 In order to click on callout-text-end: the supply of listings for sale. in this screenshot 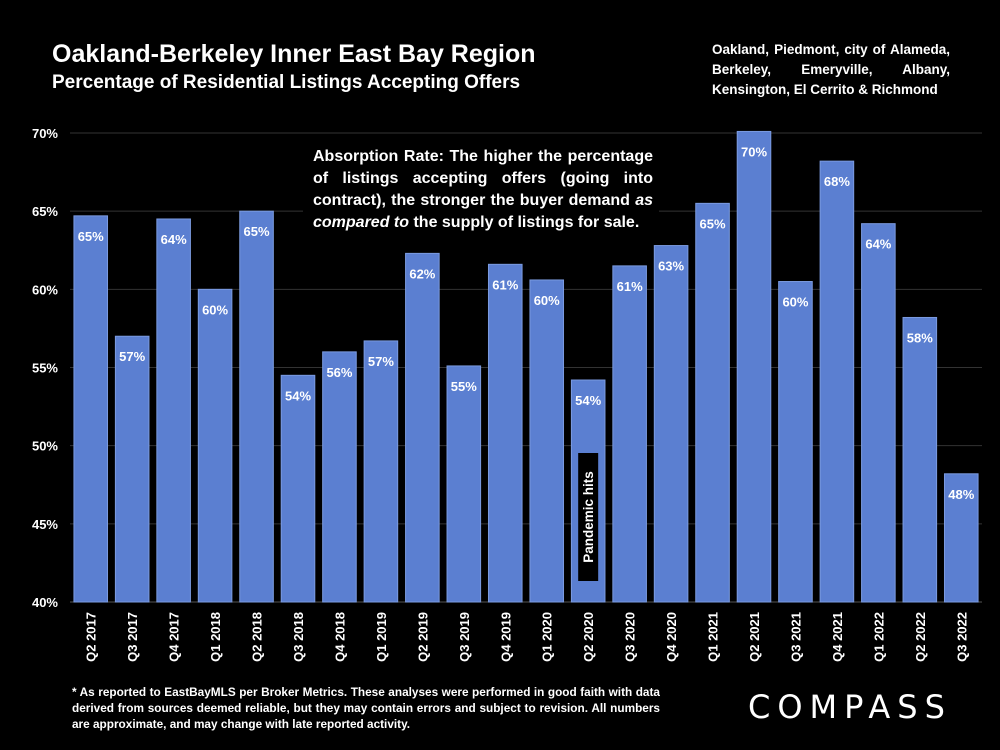, I will do `click(524, 222)`.